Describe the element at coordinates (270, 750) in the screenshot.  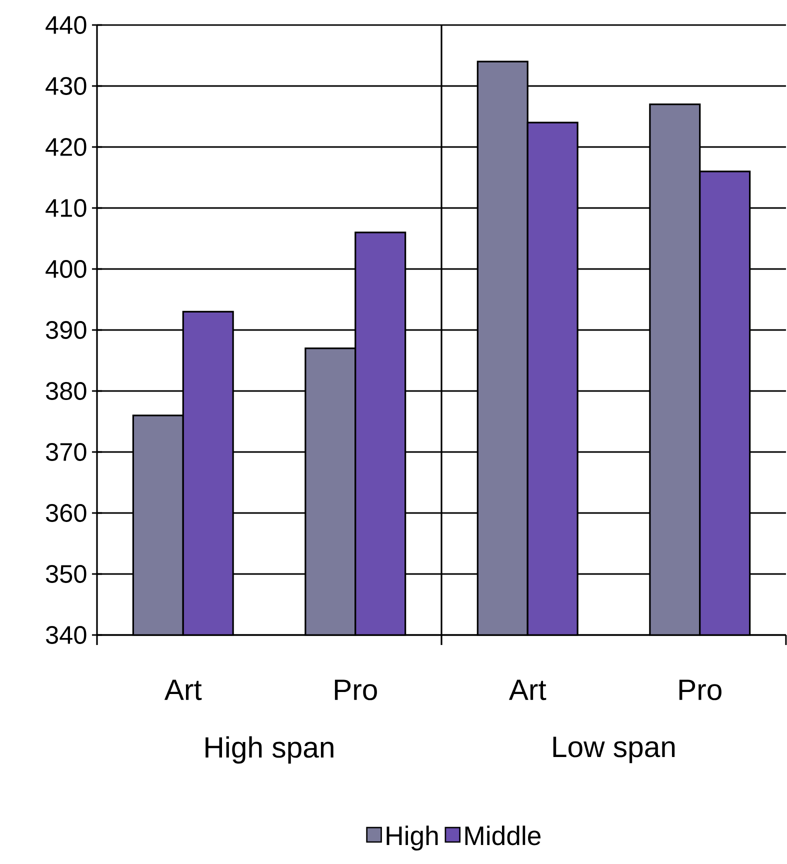
I see `text: High span` at that location.